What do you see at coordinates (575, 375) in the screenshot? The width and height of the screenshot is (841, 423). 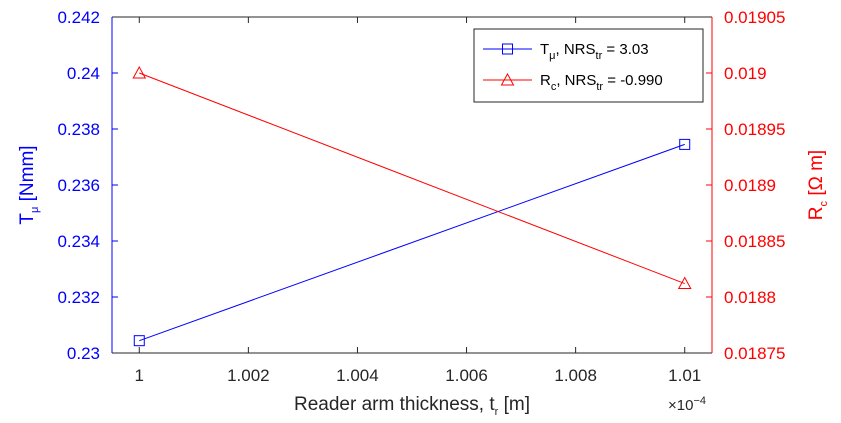 I see `x-tick-label: 1.008` at bounding box center [575, 375].